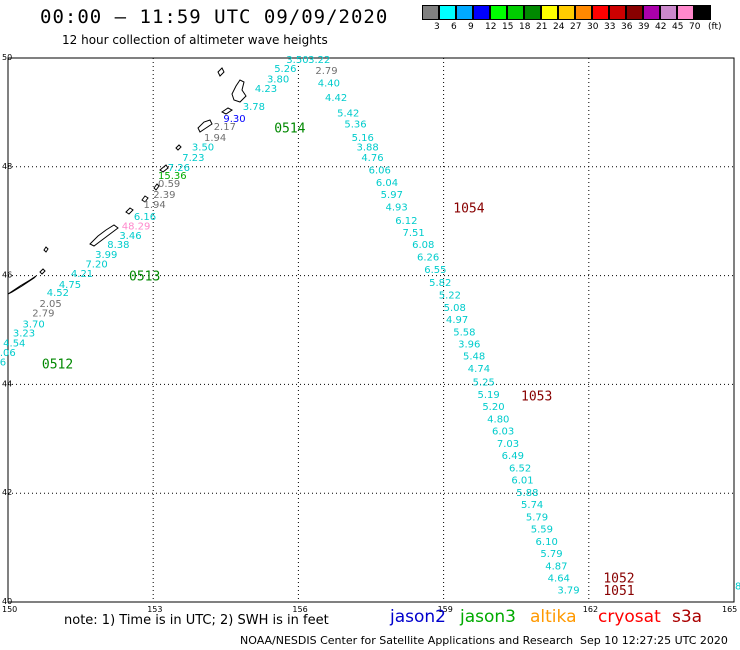  I want to click on satellite-altika-label: altika, so click(553, 617).